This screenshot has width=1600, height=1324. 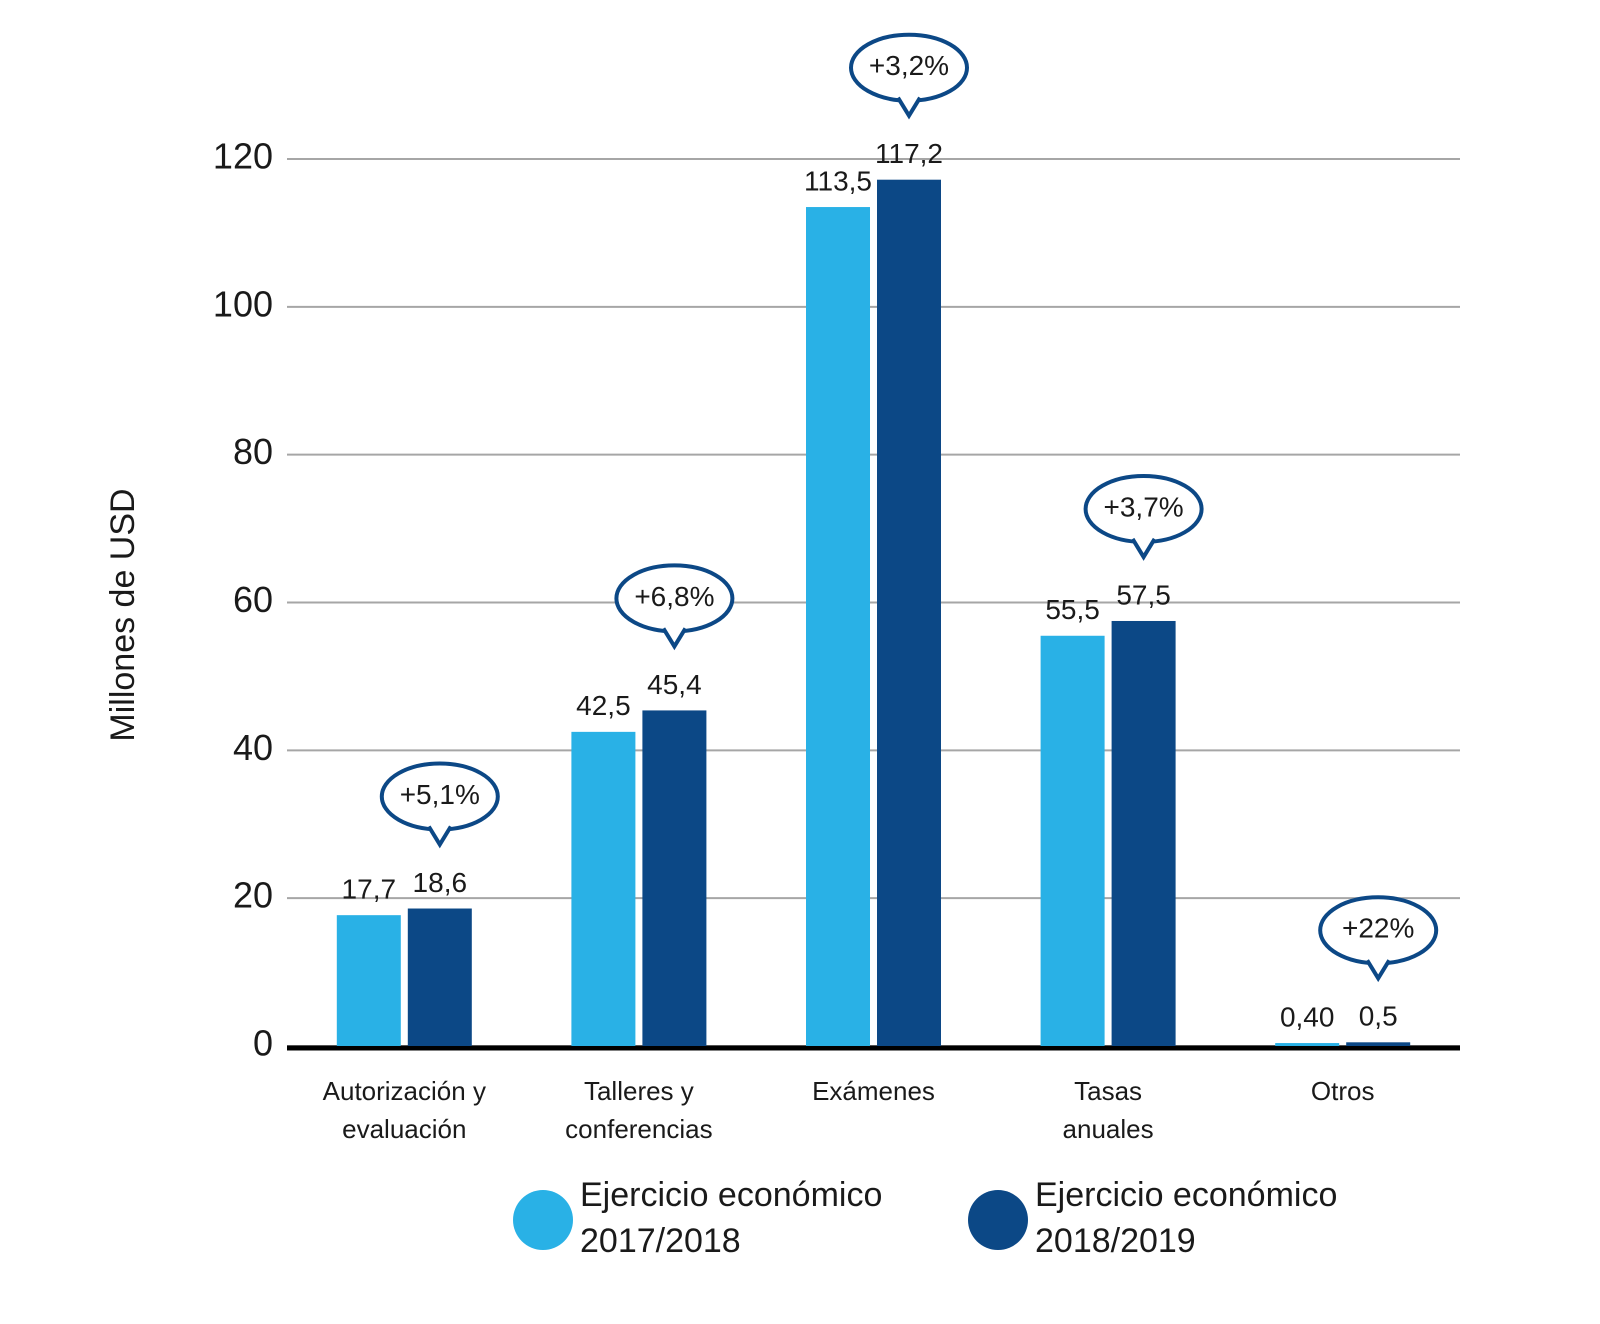 What do you see at coordinates (1143, 594) in the screenshot?
I see `value-label: 57,5` at bounding box center [1143, 594].